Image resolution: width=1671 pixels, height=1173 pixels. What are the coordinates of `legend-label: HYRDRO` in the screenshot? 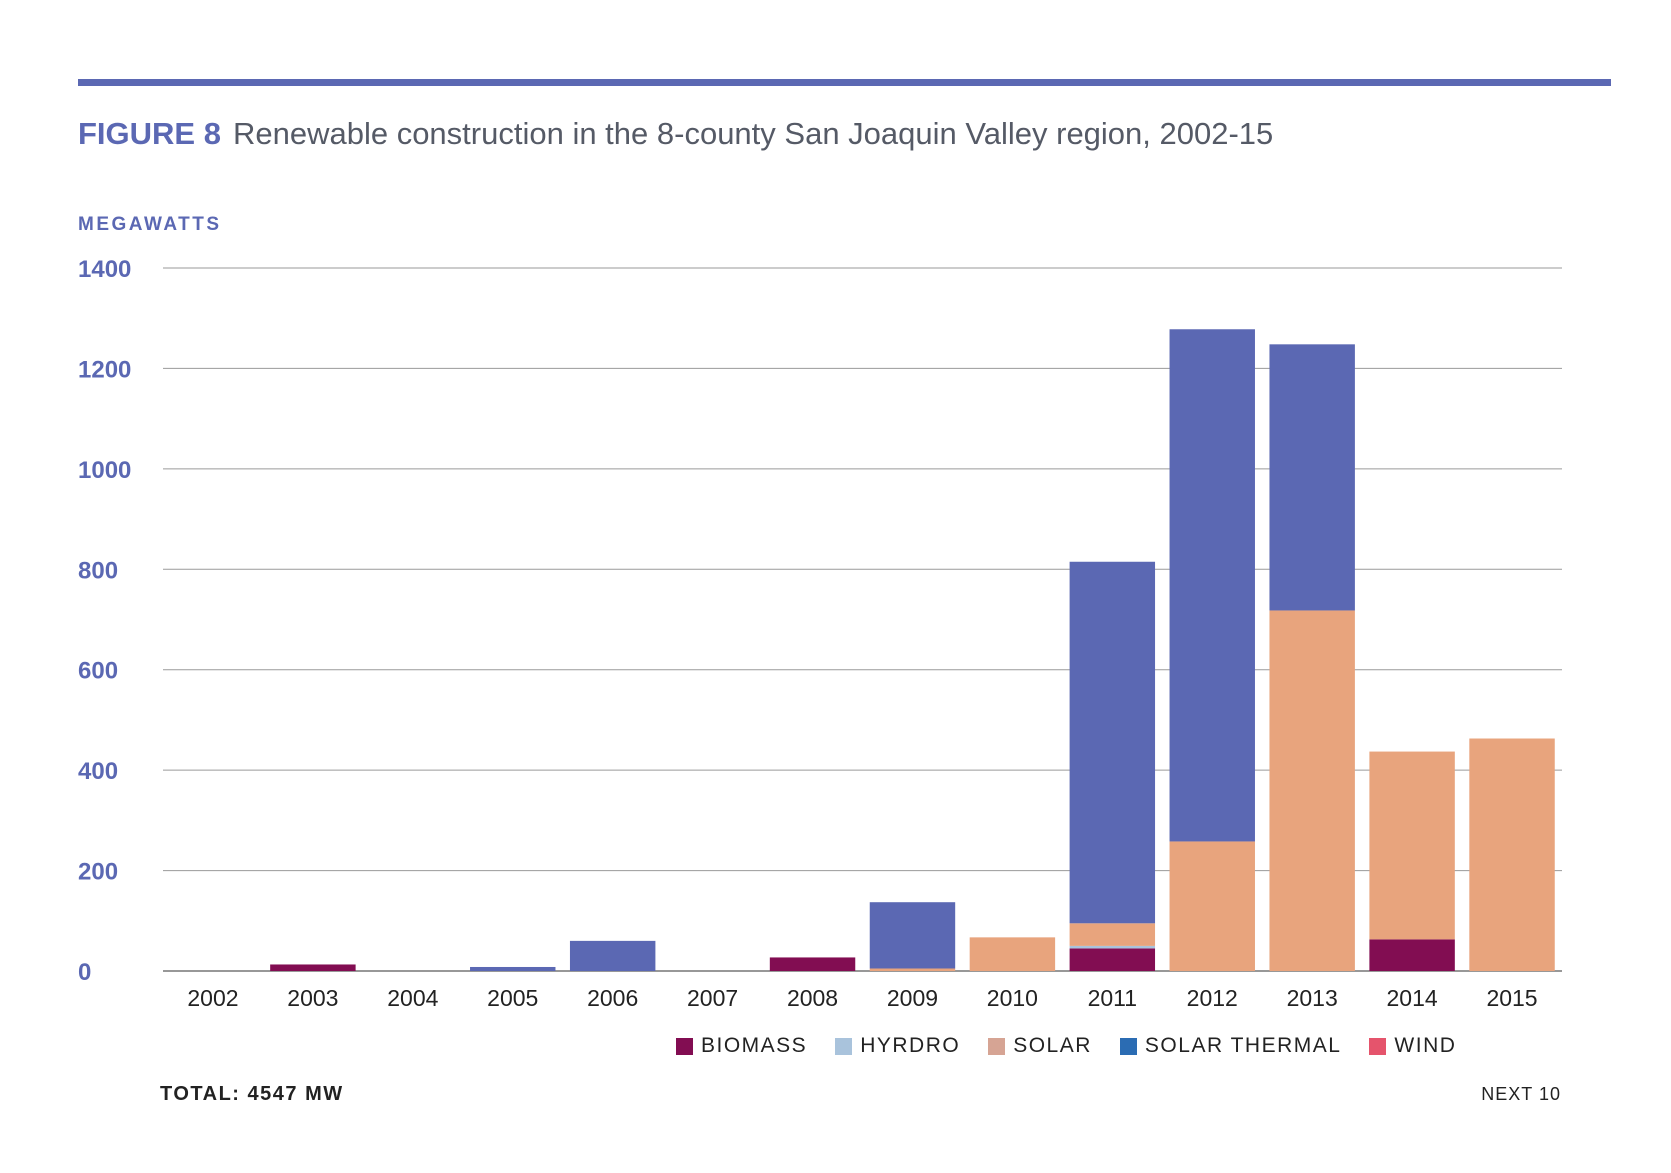 It's located at (910, 1045).